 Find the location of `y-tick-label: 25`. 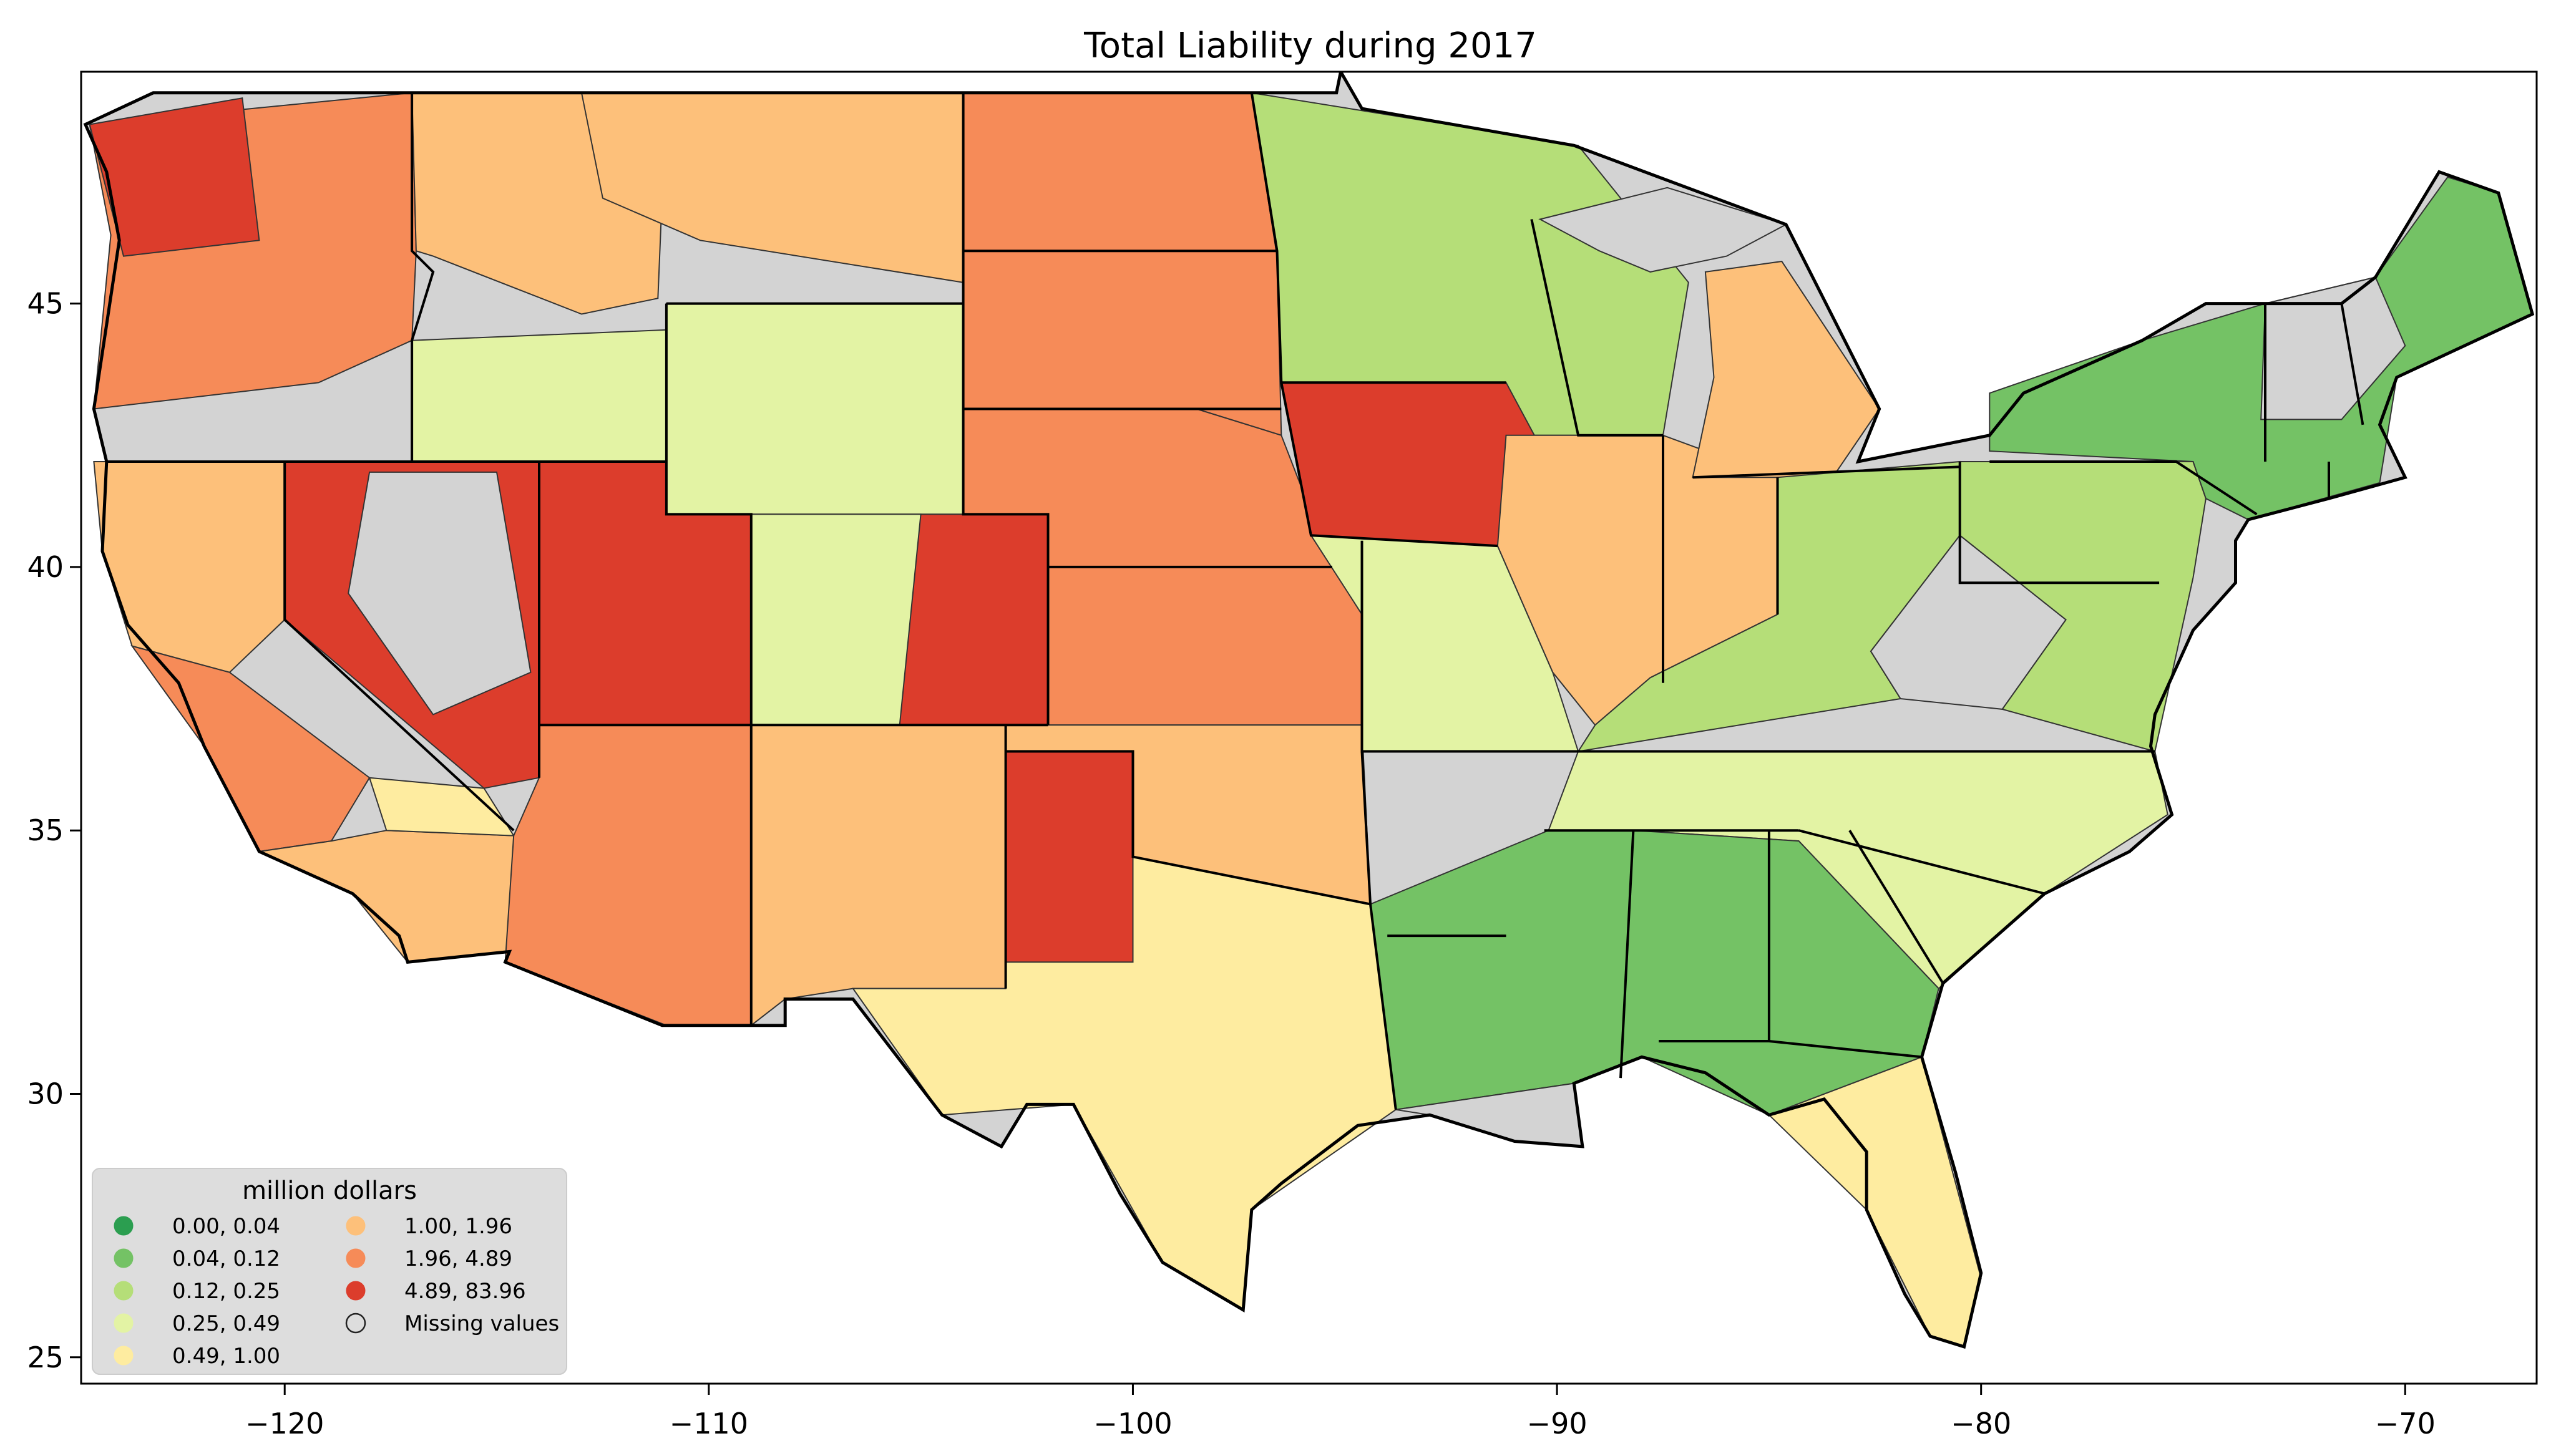

y-tick-label: 25 is located at coordinates (45, 1358).